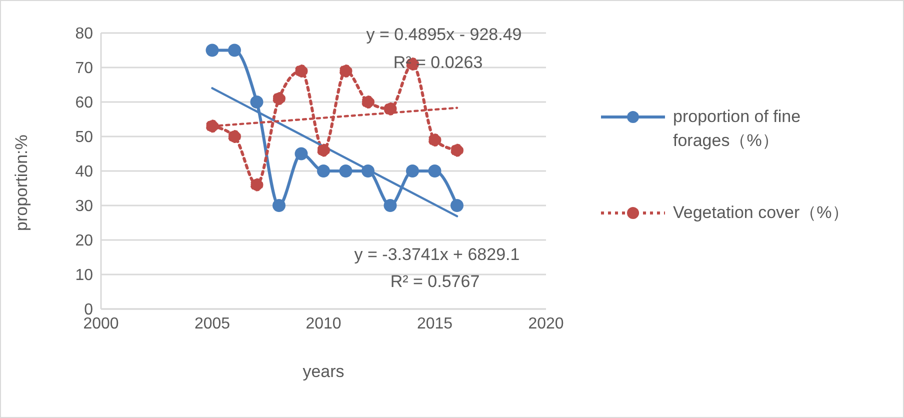 Image resolution: width=904 pixels, height=418 pixels. I want to click on y-tick-label: 20, so click(84, 241).